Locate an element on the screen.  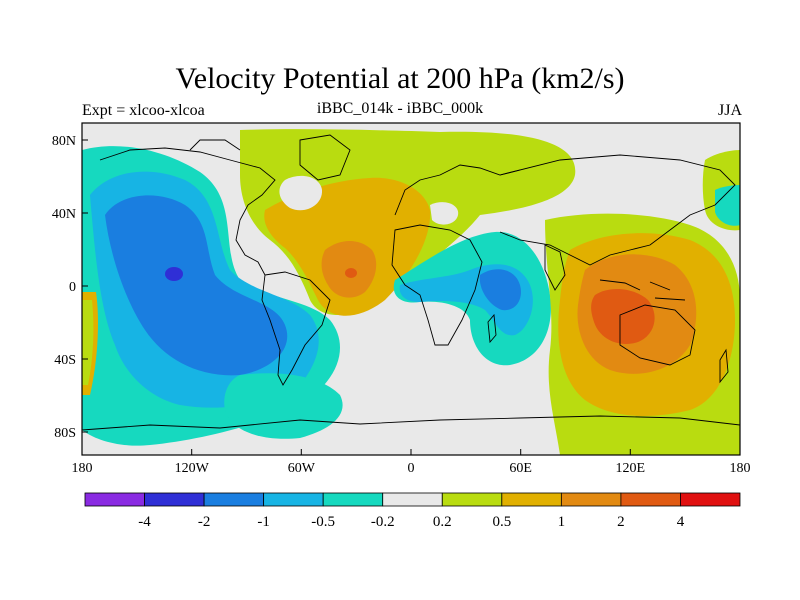
experiment-label: Expt = xlcoo-xlcoa is located at coordinates (143, 110).